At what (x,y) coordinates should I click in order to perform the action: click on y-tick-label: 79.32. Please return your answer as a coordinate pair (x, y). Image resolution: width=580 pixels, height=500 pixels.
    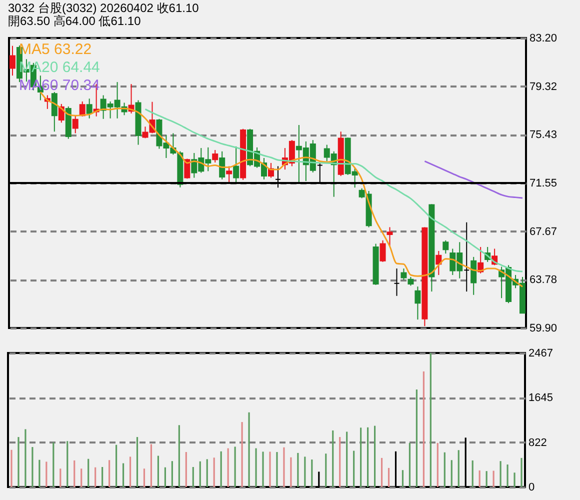
    Looking at the image, I should click on (544, 86).